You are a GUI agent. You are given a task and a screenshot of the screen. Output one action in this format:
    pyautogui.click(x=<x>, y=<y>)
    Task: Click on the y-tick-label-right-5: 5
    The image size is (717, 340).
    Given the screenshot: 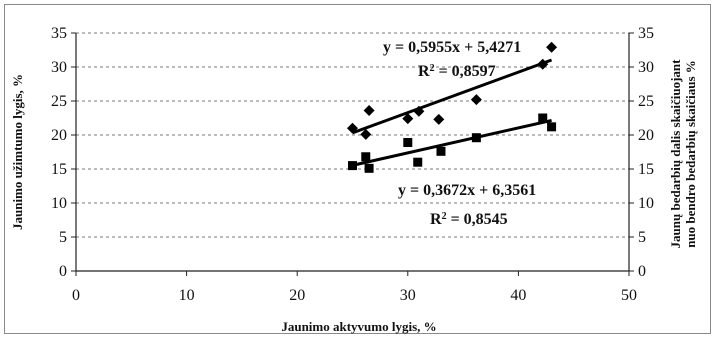 What is the action you would take?
    pyautogui.click(x=642, y=237)
    